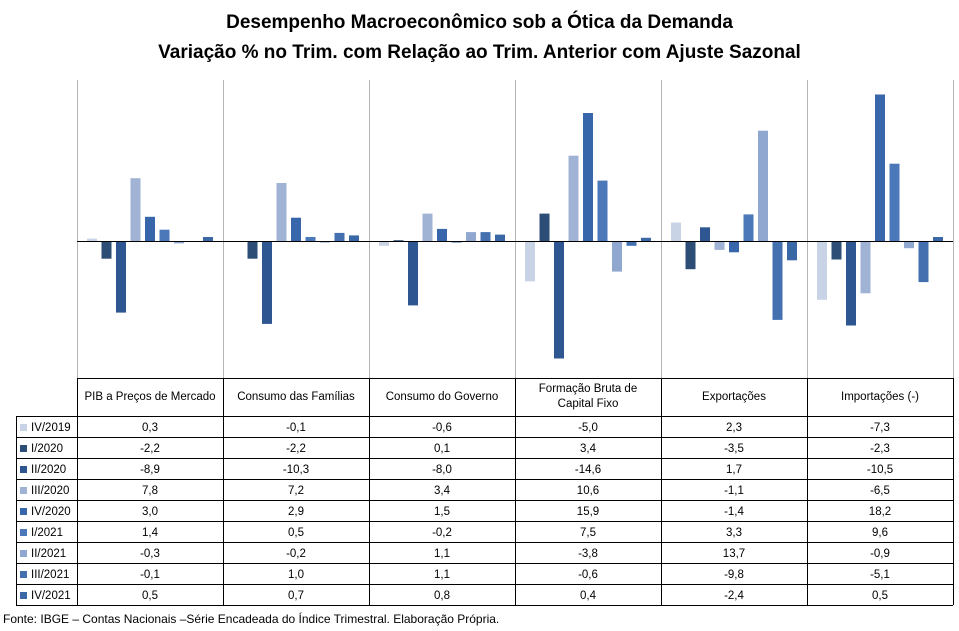 The height and width of the screenshot is (631, 959). Describe the element at coordinates (734, 247) in the screenshot. I see `bar-exportacoes-iv-2020` at that location.